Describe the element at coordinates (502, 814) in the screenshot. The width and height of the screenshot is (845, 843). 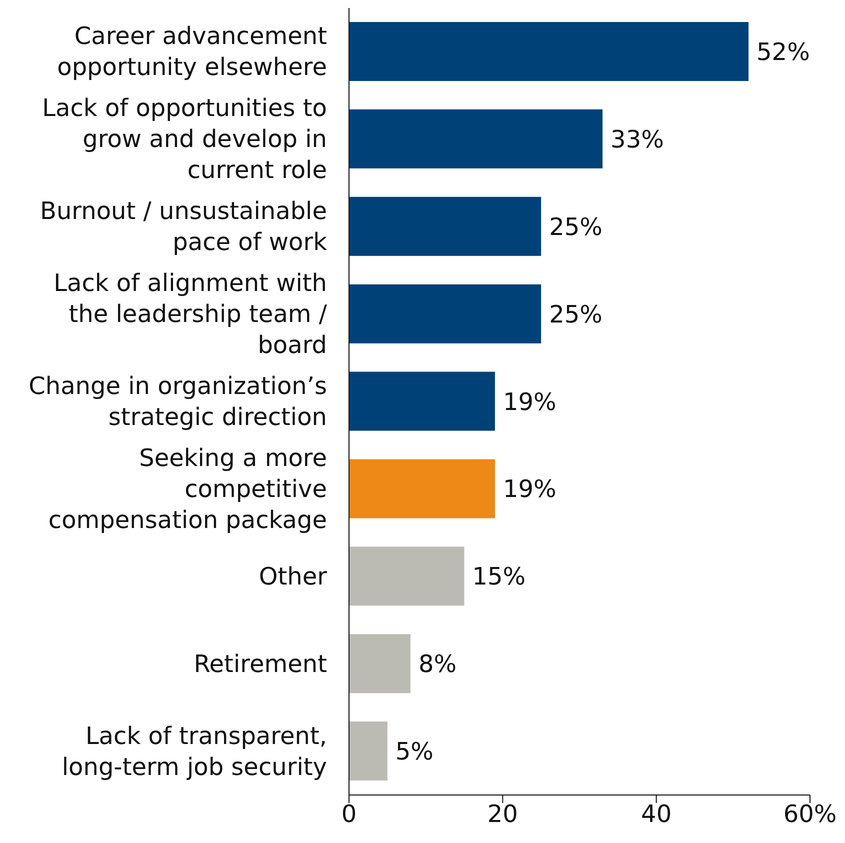
I see `x-tick-label: 20` at that location.